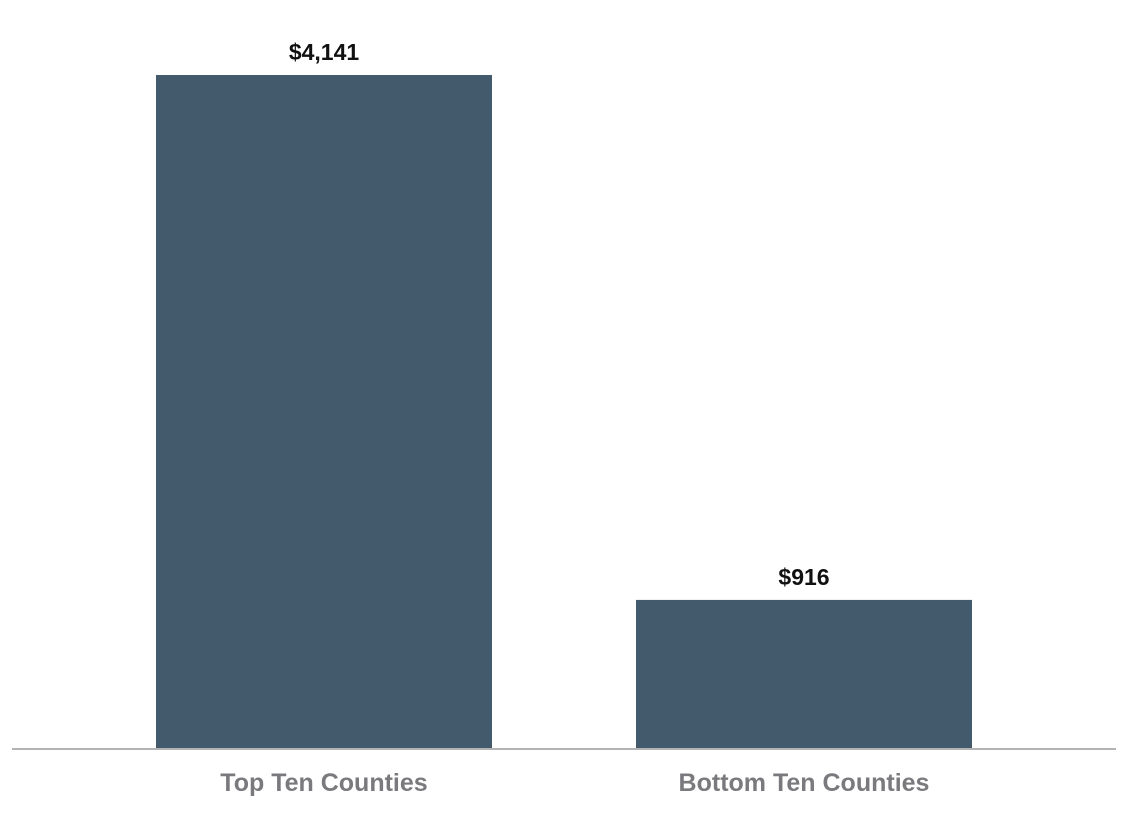  Describe the element at coordinates (803, 577) in the screenshot. I see `value-label-bottom-ten-counties: $916` at that location.